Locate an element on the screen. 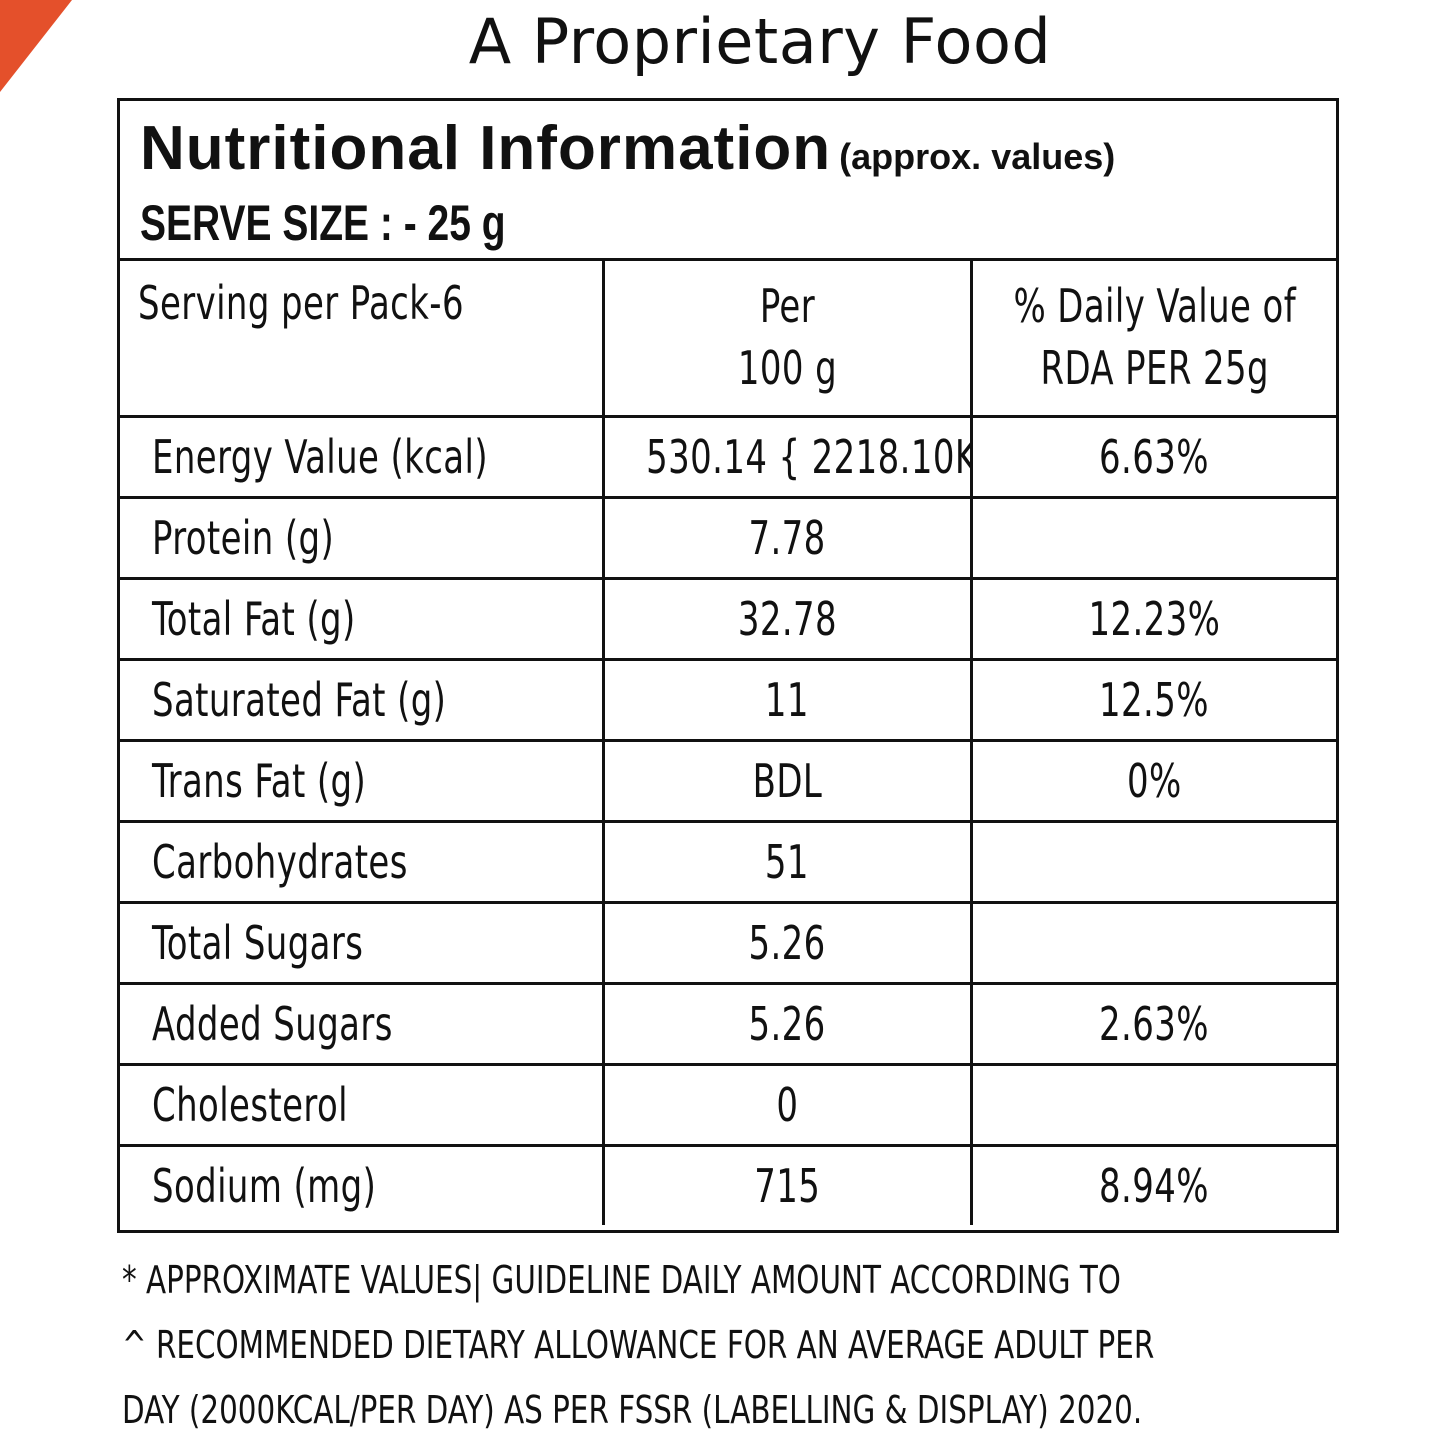 This screenshot has width=1445, height=1445. table-row: Added Sugars 5.26 2.63% is located at coordinates (728, 1024).